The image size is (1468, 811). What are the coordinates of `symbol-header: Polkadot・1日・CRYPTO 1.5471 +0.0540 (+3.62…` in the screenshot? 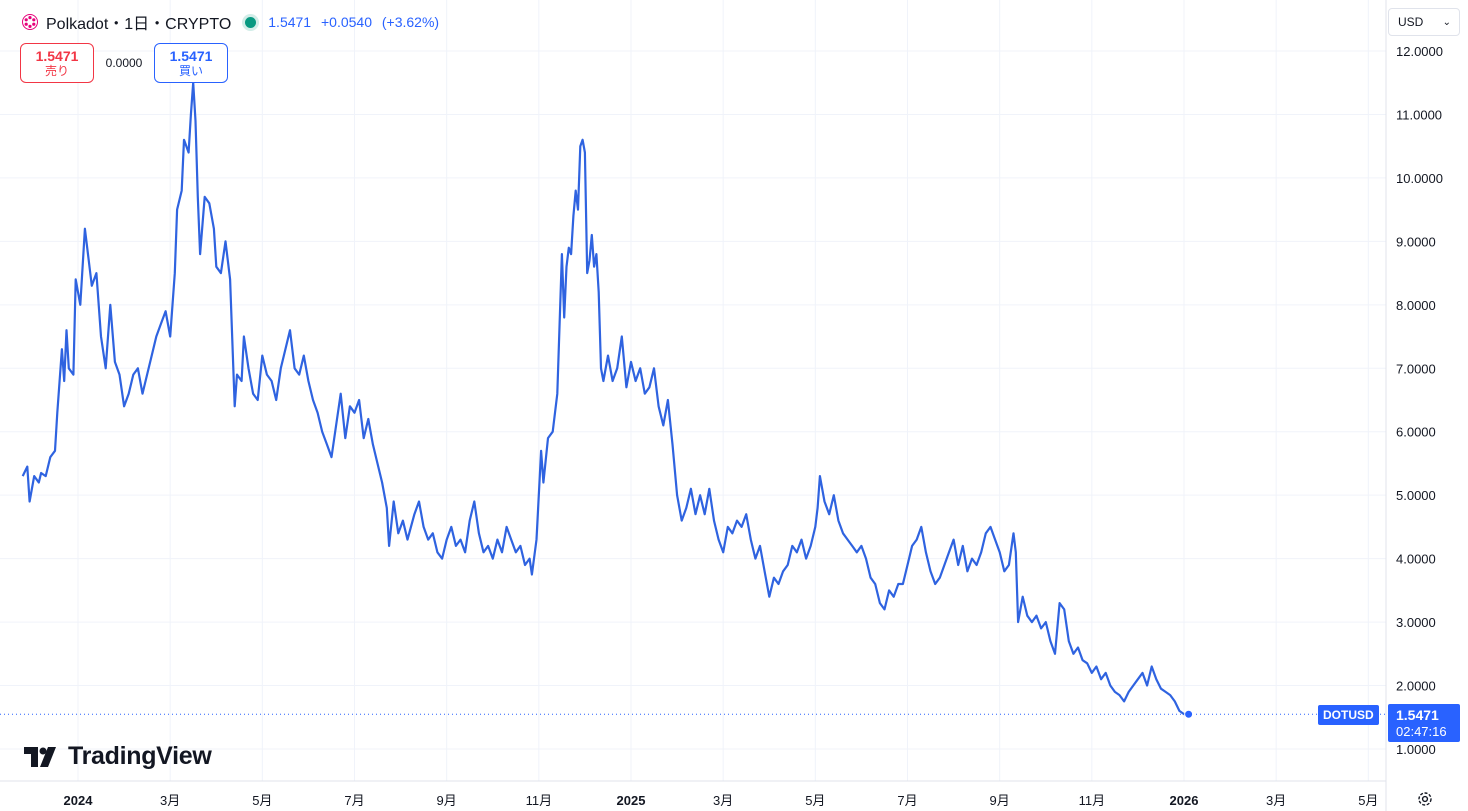 It's located at (233, 22).